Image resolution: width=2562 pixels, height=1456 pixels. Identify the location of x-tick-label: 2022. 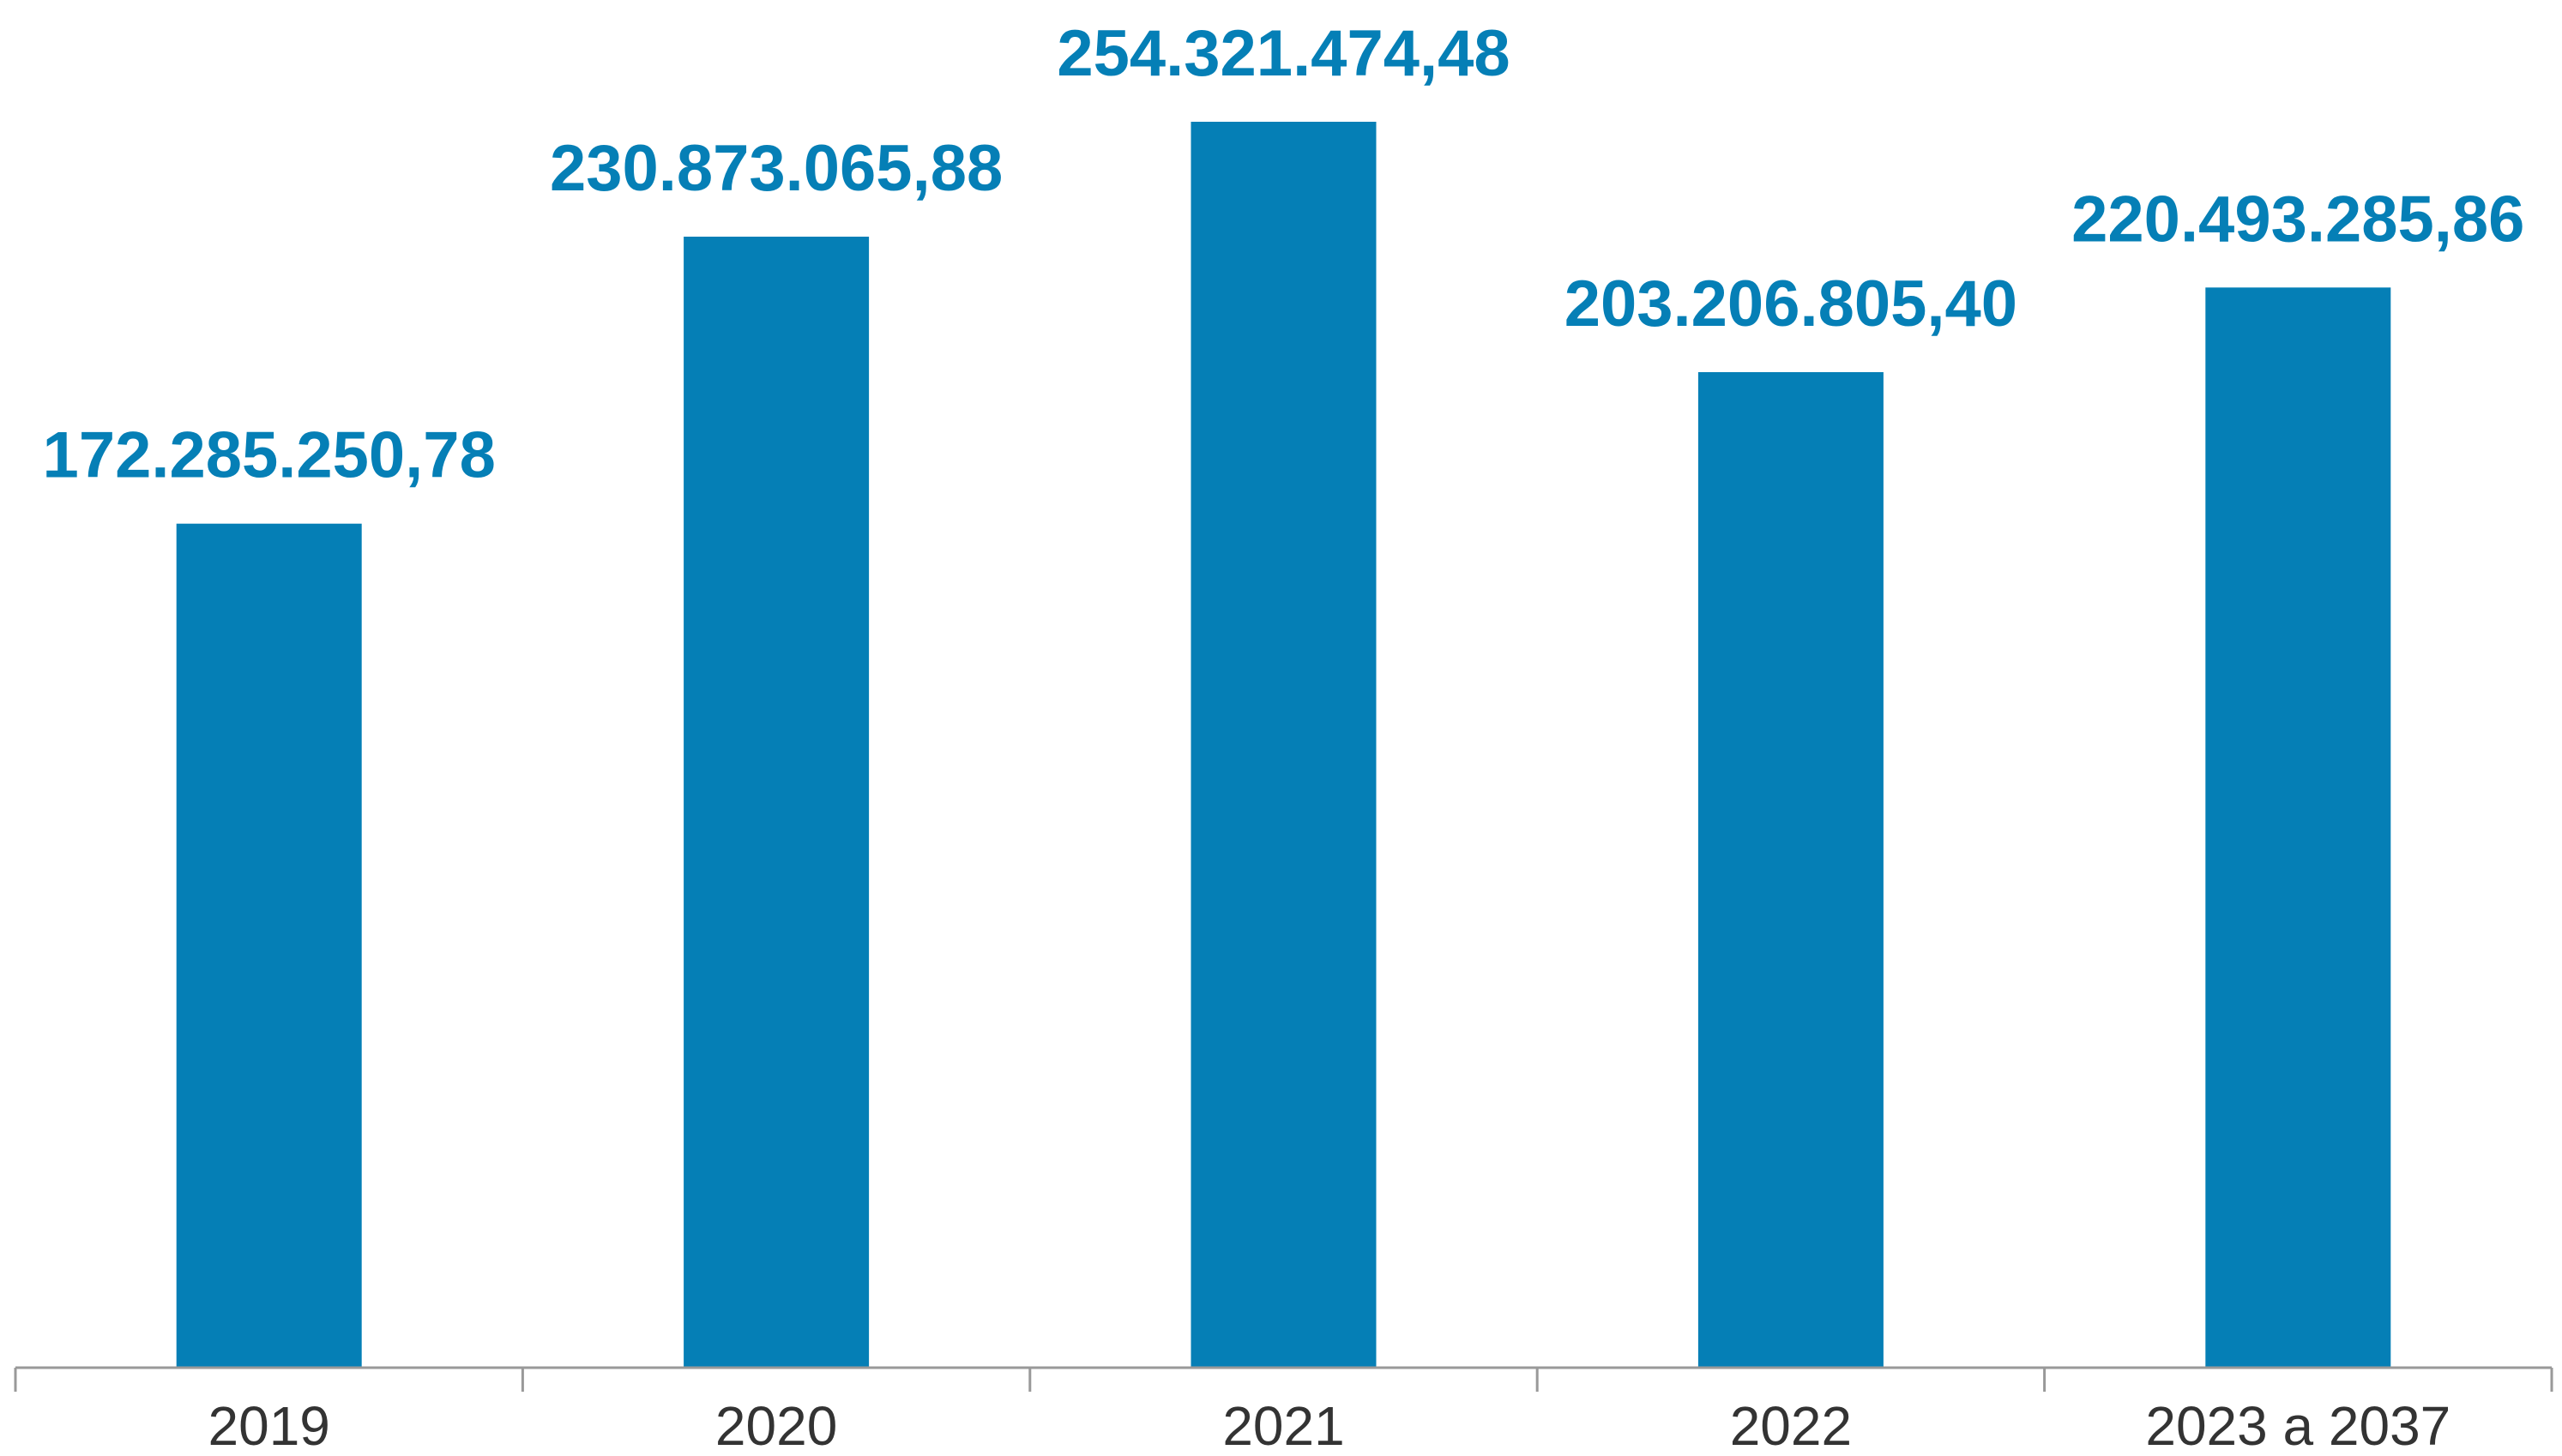
(1791, 1425).